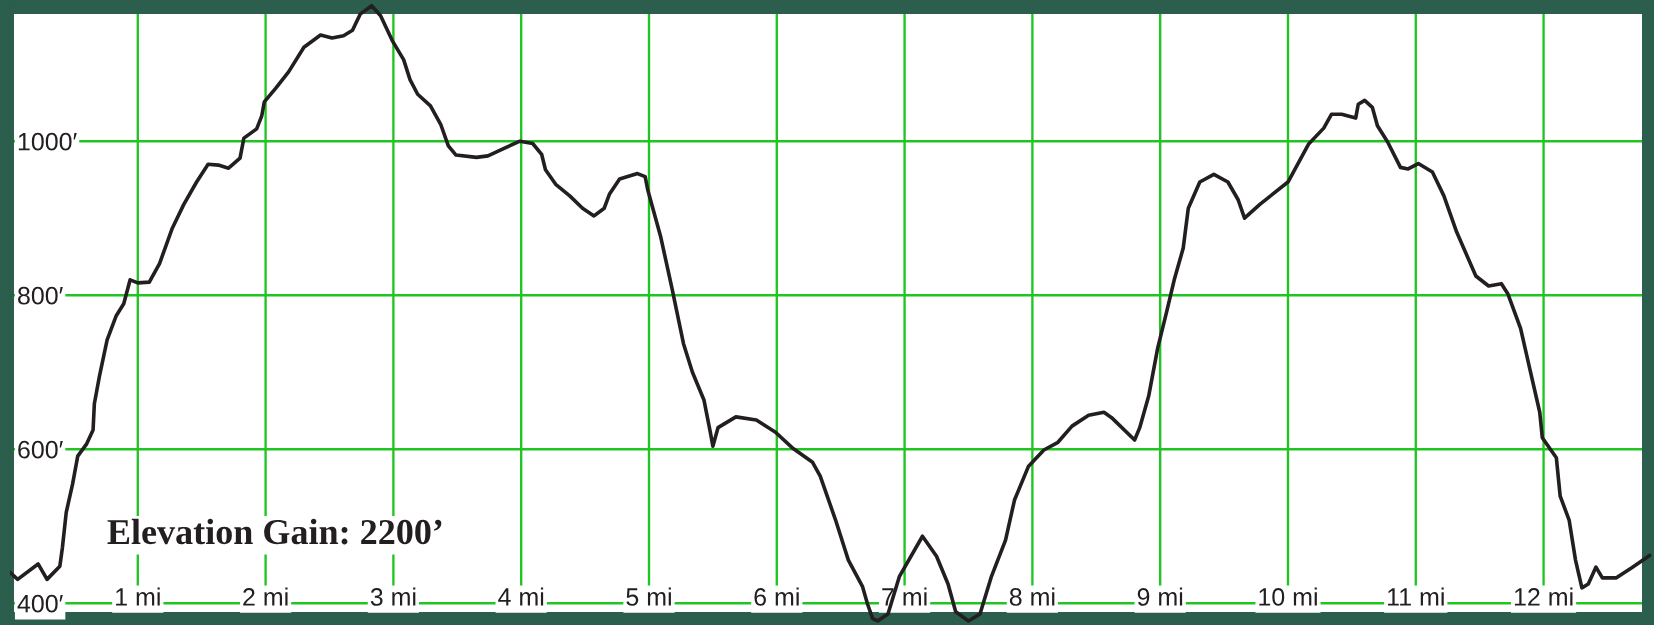 This screenshot has height=625, width=1654. I want to click on y-tick-label: 600′, so click(40, 449).